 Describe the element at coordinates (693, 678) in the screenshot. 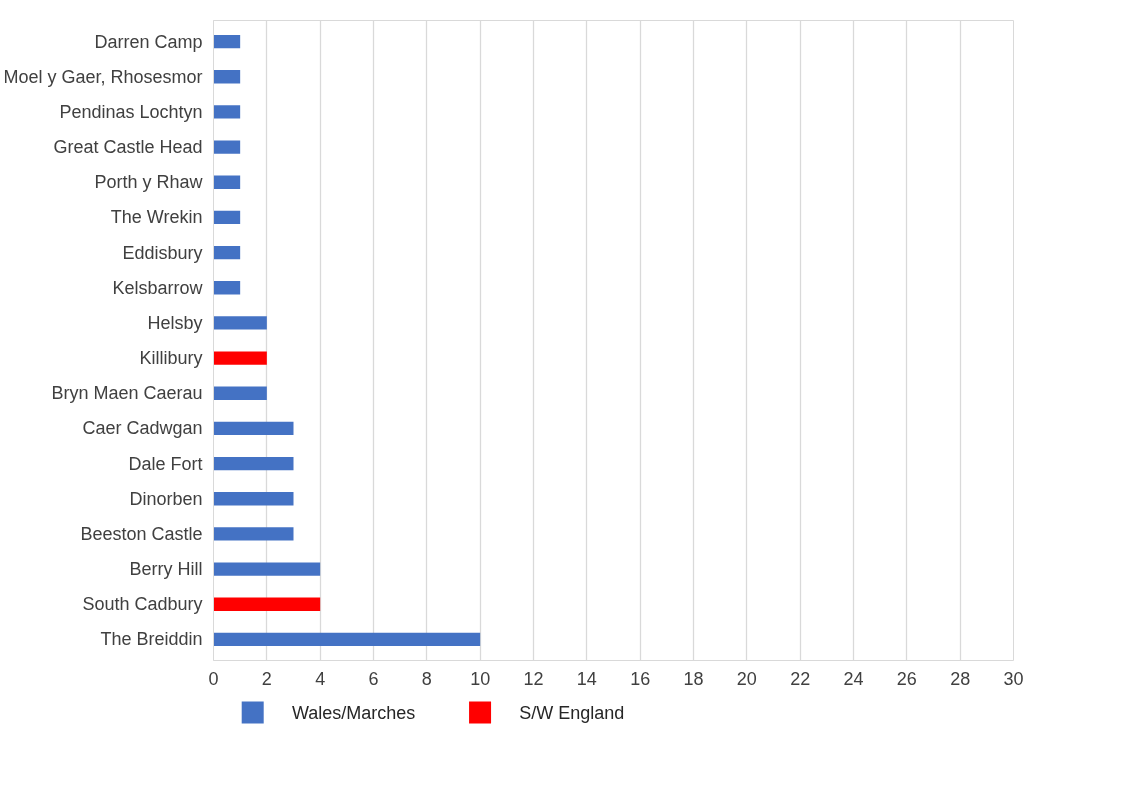

I see `x-tick-label: 18` at that location.